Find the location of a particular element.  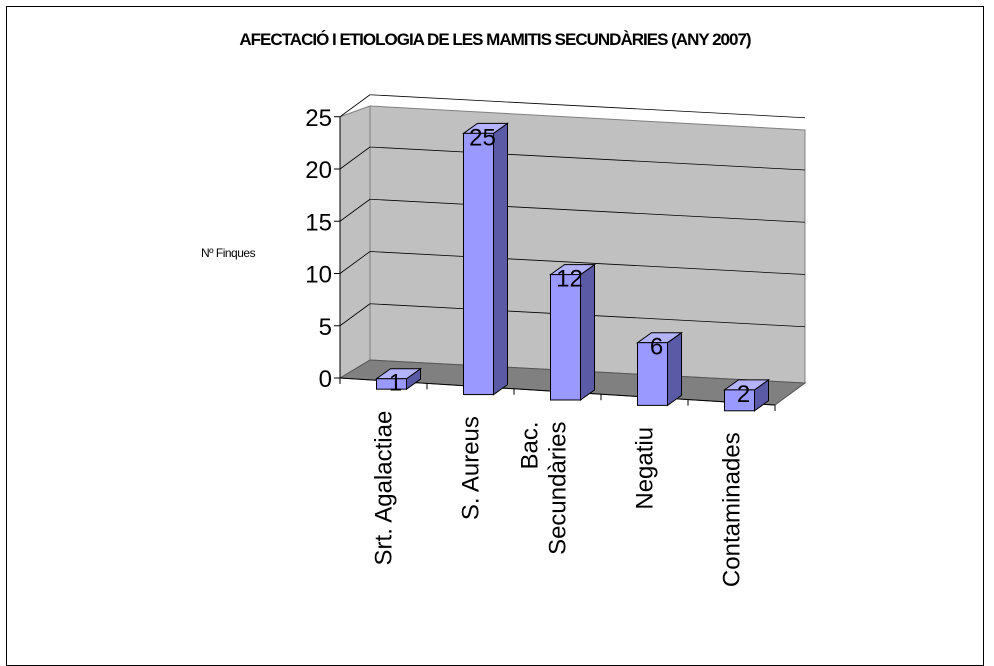

data-label: 12 is located at coordinates (569, 279).